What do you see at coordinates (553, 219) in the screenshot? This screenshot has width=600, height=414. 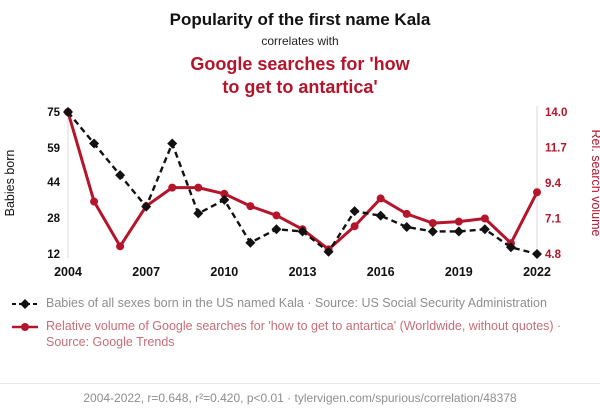 I see `svg-text: 7.1` at bounding box center [553, 219].